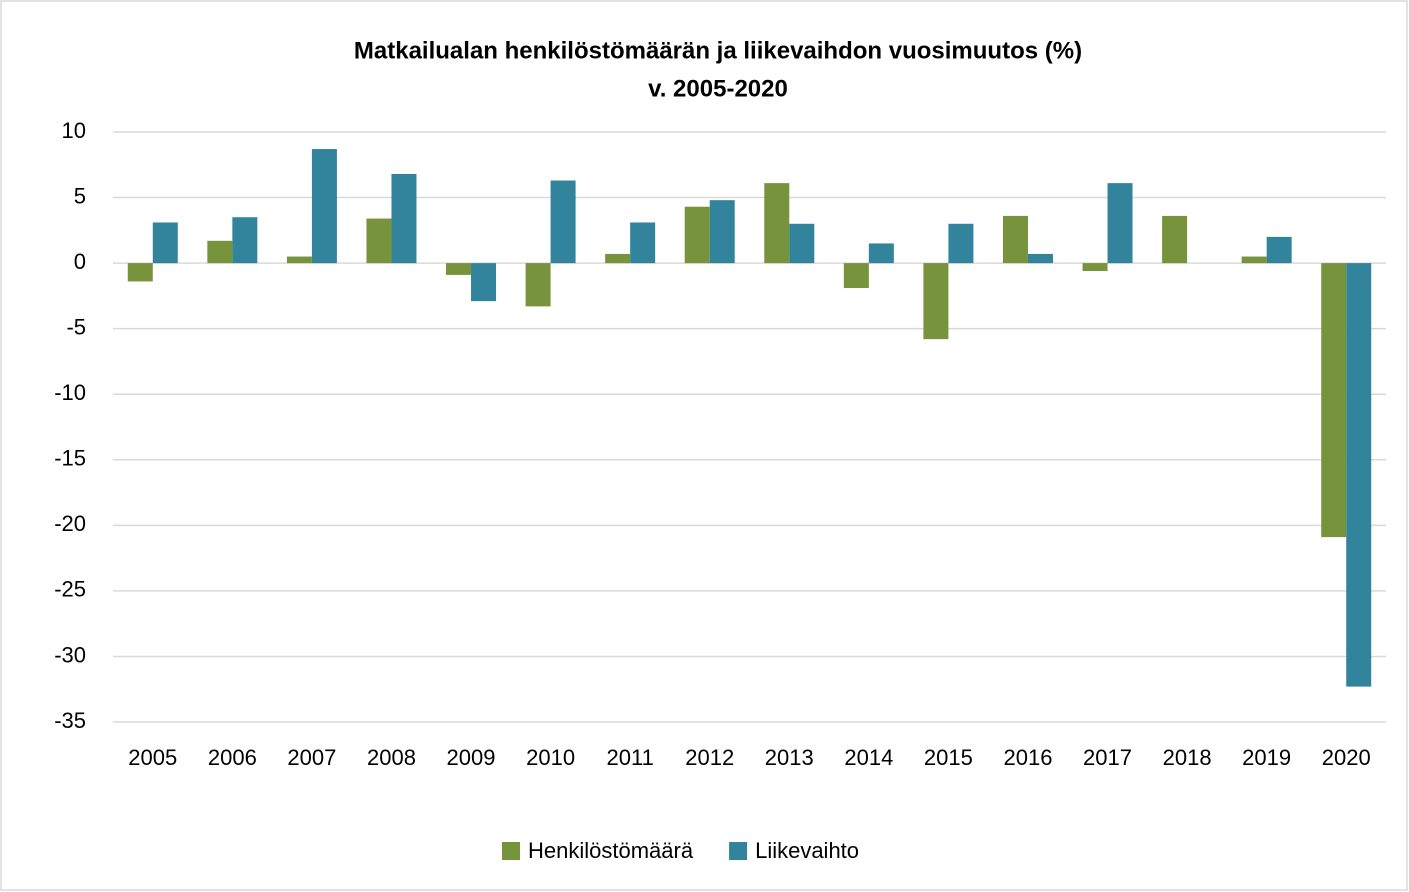 This screenshot has height=892, width=1409. Describe the element at coordinates (868, 757) in the screenshot. I see `x-tick-label: 2014` at that location.